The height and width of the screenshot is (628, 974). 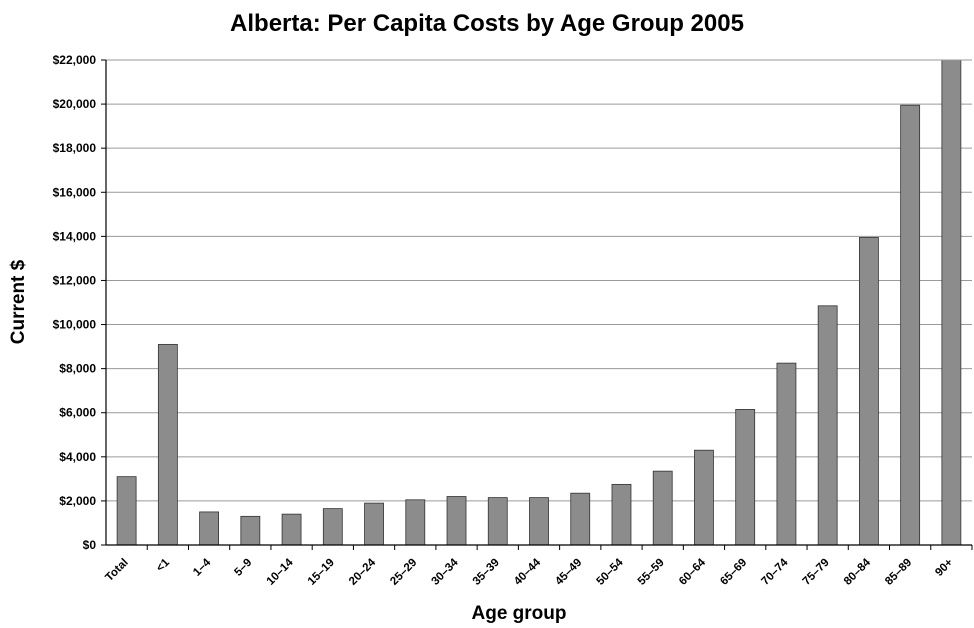 I want to click on x-tick-label: 35–39, so click(x=486, y=572).